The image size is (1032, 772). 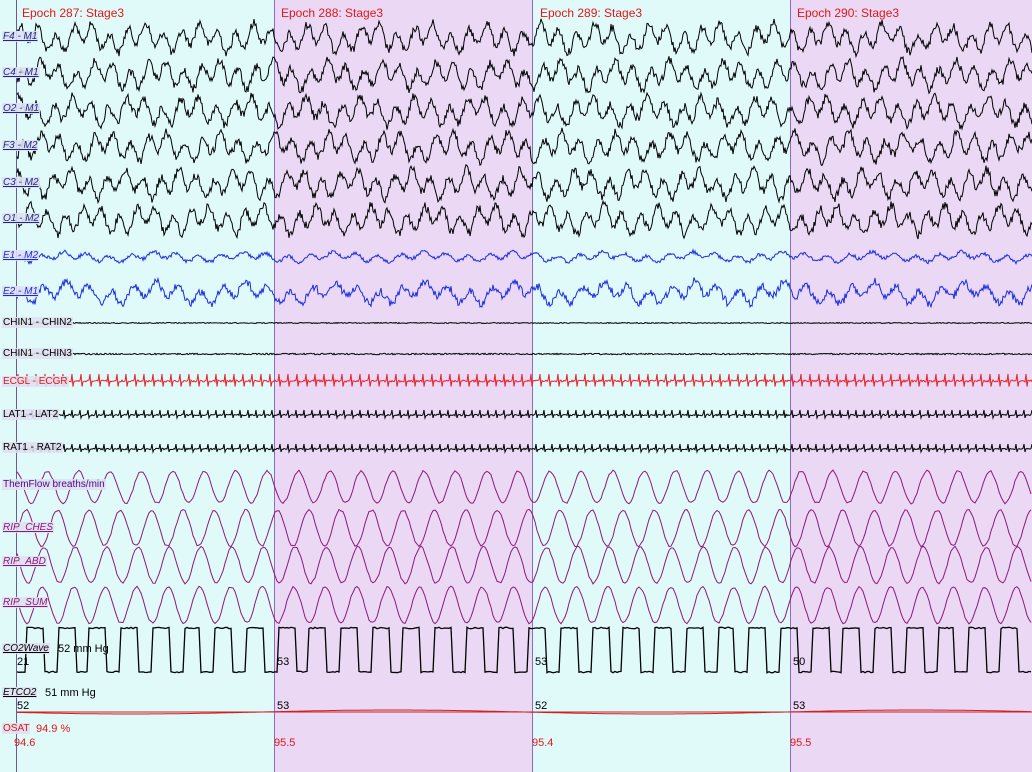 I want to click on channel-label-e2-m1: E2 - M1, so click(x=21, y=291).